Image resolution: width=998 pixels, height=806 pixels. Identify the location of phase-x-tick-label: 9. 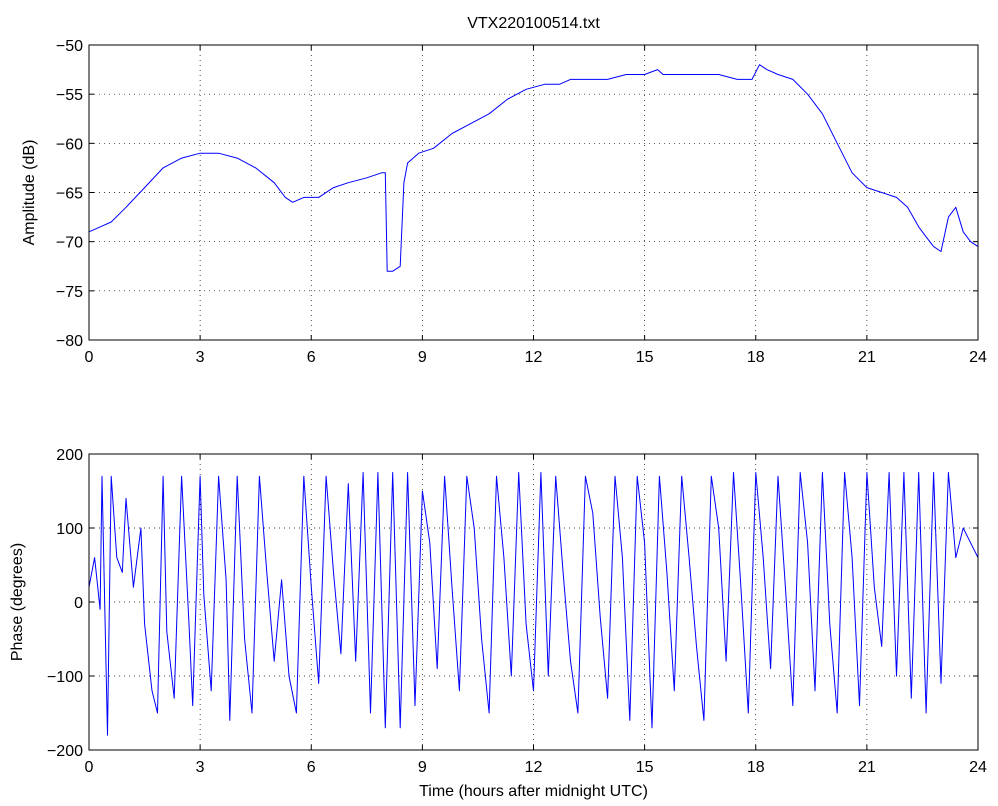
(422, 767).